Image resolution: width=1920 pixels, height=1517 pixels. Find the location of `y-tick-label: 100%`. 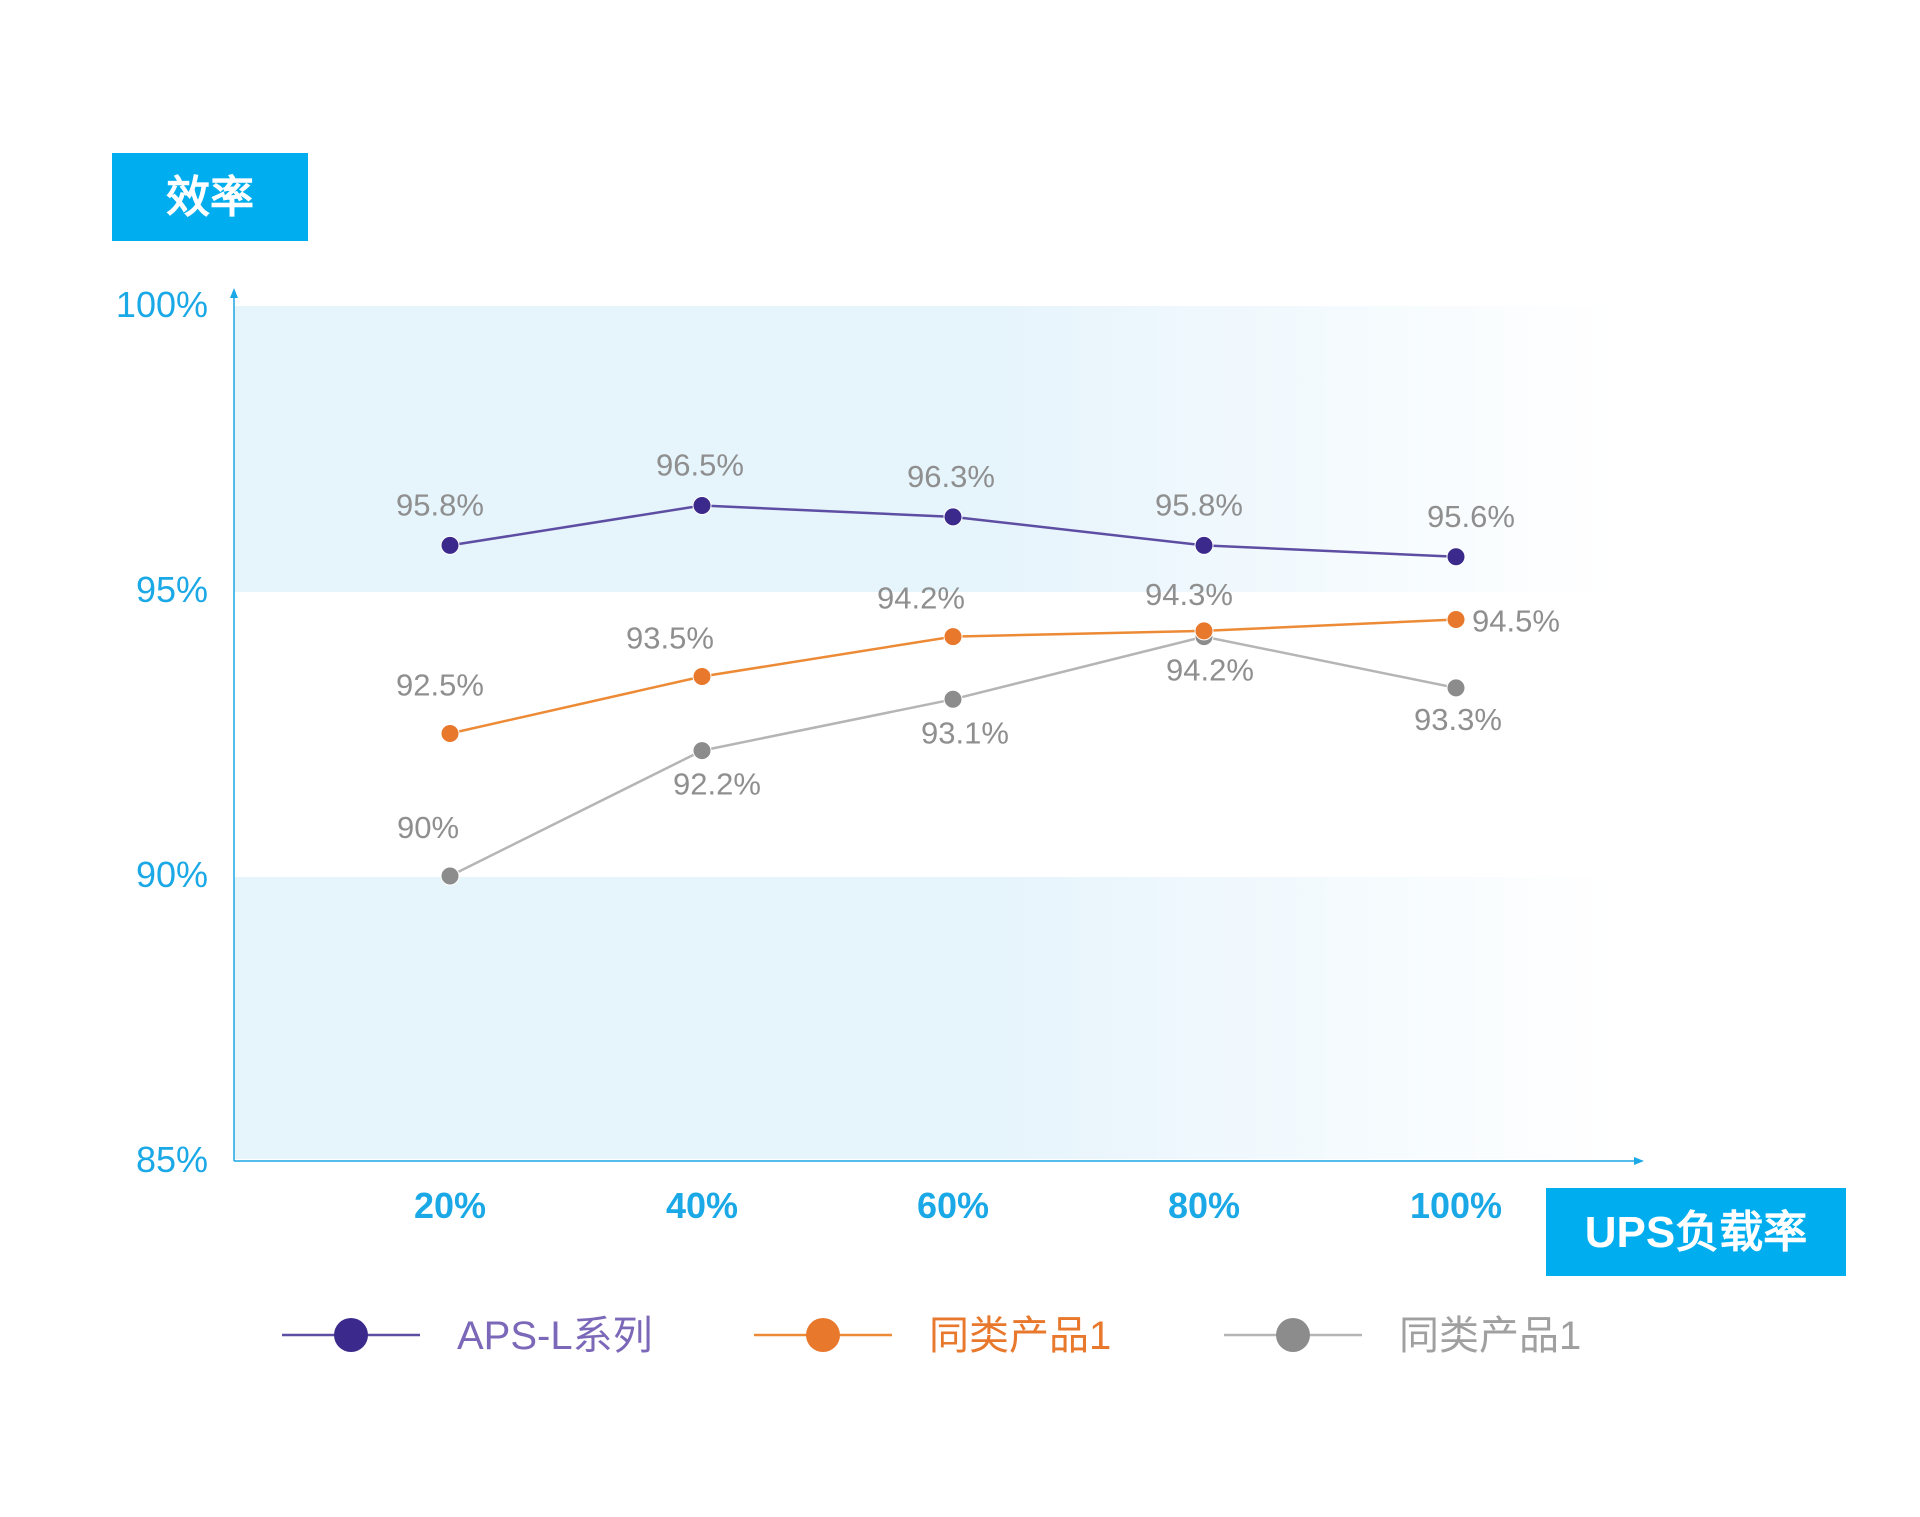

y-tick-label: 100% is located at coordinates (162, 304).